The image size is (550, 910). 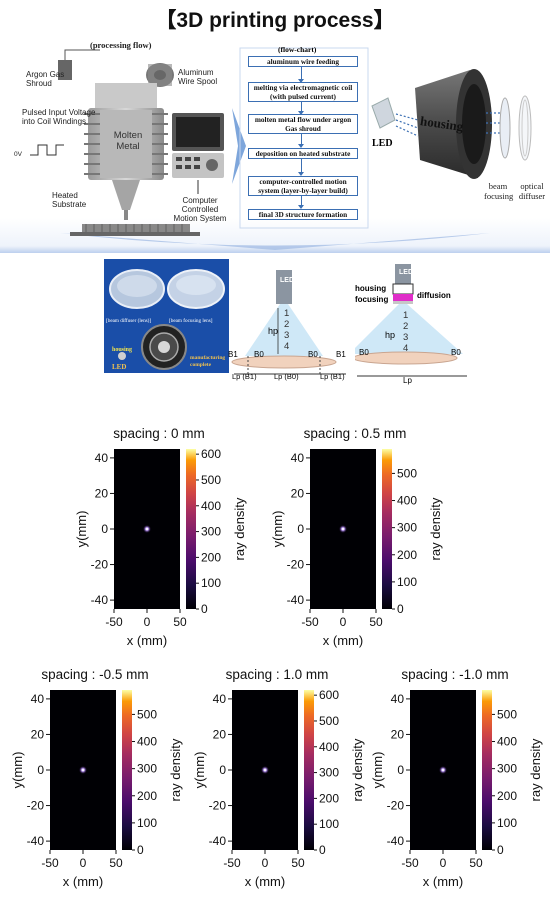 What do you see at coordinates (287, 330) in the screenshot?
I see `distance-numbers-1: 1 2 3 4` at bounding box center [287, 330].